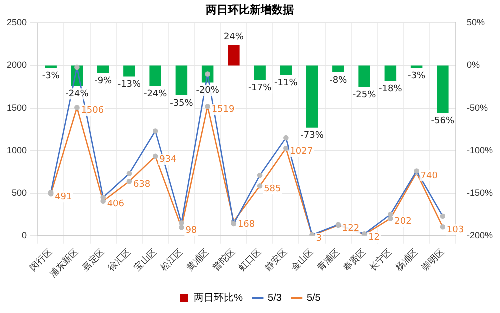  What do you see at coordinates (197, 259) in the screenshot?
I see `x-tick-label: 黄浦区` at bounding box center [197, 259].